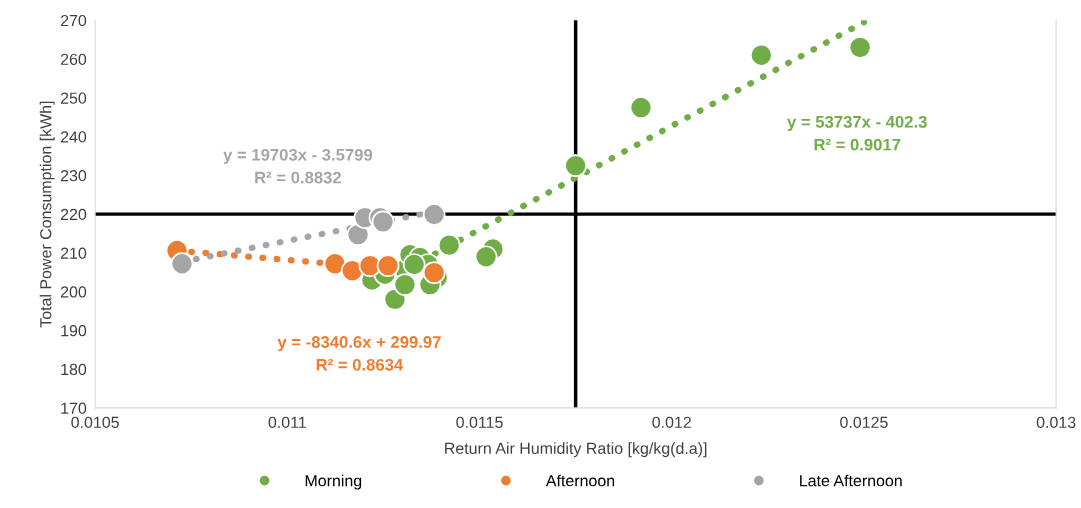 Image resolution: width=1081 pixels, height=508 pixels. I want to click on annotation: y = -8340.6x + 299.97 R² = 0.8634, so click(359, 353).